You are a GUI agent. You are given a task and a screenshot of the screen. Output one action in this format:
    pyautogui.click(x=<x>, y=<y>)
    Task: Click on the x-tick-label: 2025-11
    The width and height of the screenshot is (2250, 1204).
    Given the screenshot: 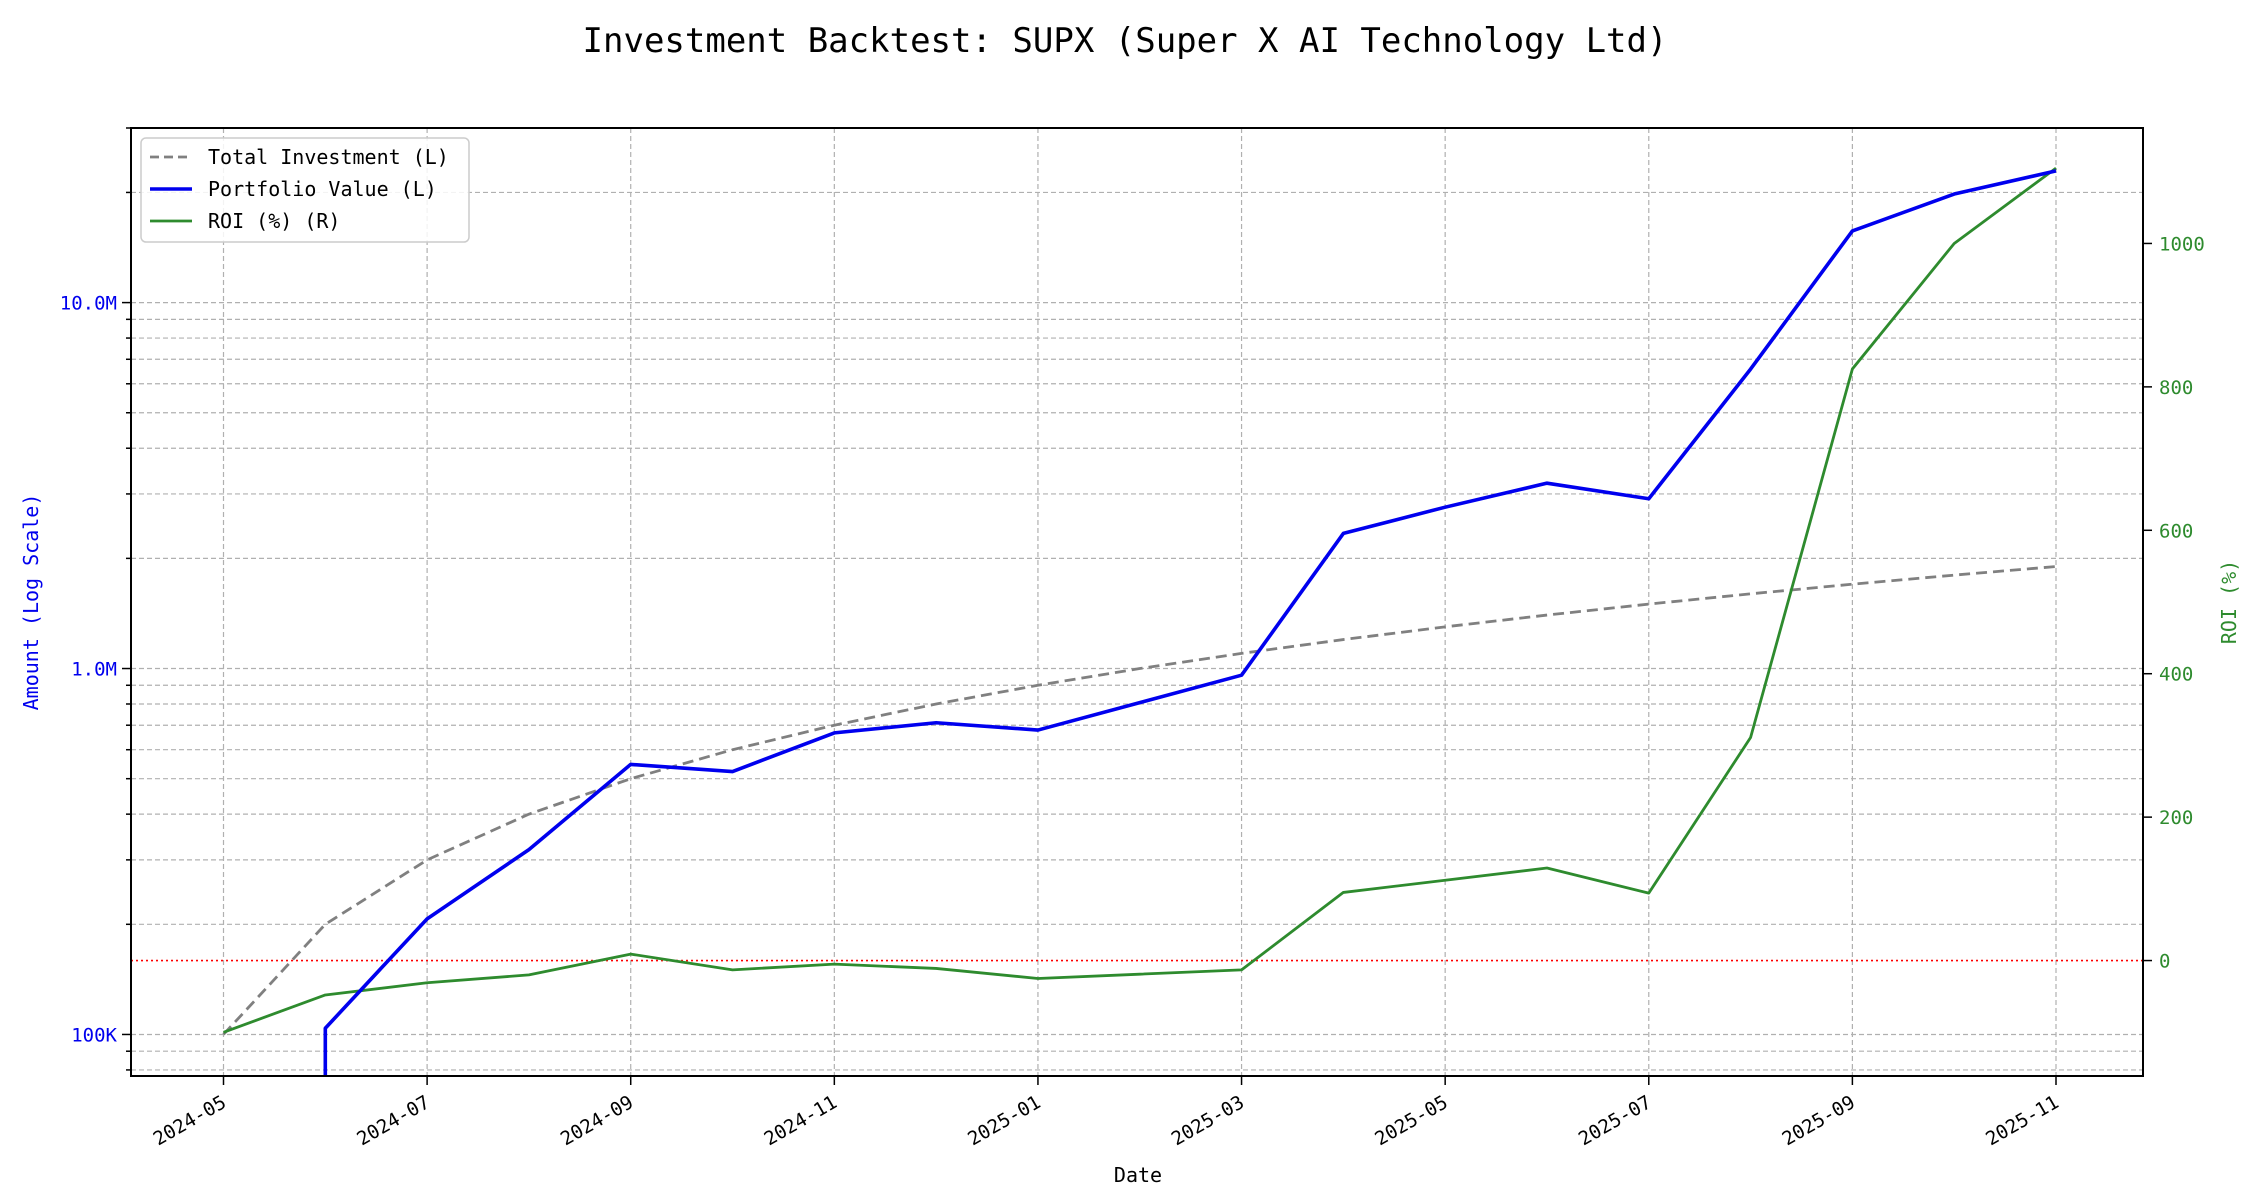 What is the action you would take?
    pyautogui.click(x=2022, y=1120)
    